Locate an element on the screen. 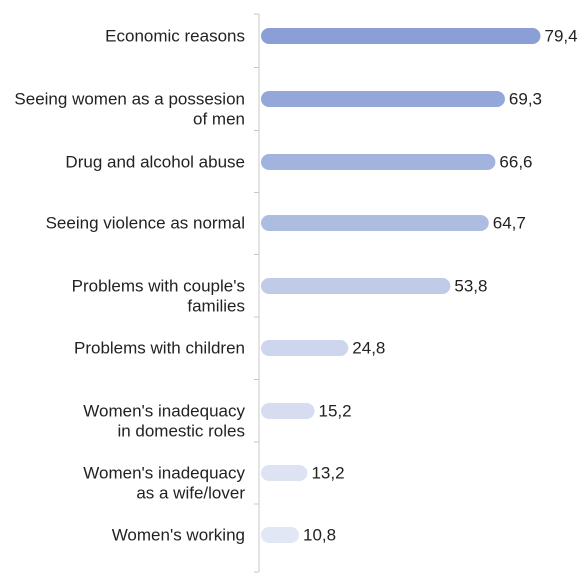 This screenshot has height=579, width=587. category-label-line: Drug and alcohol abuse is located at coordinates (155, 162).